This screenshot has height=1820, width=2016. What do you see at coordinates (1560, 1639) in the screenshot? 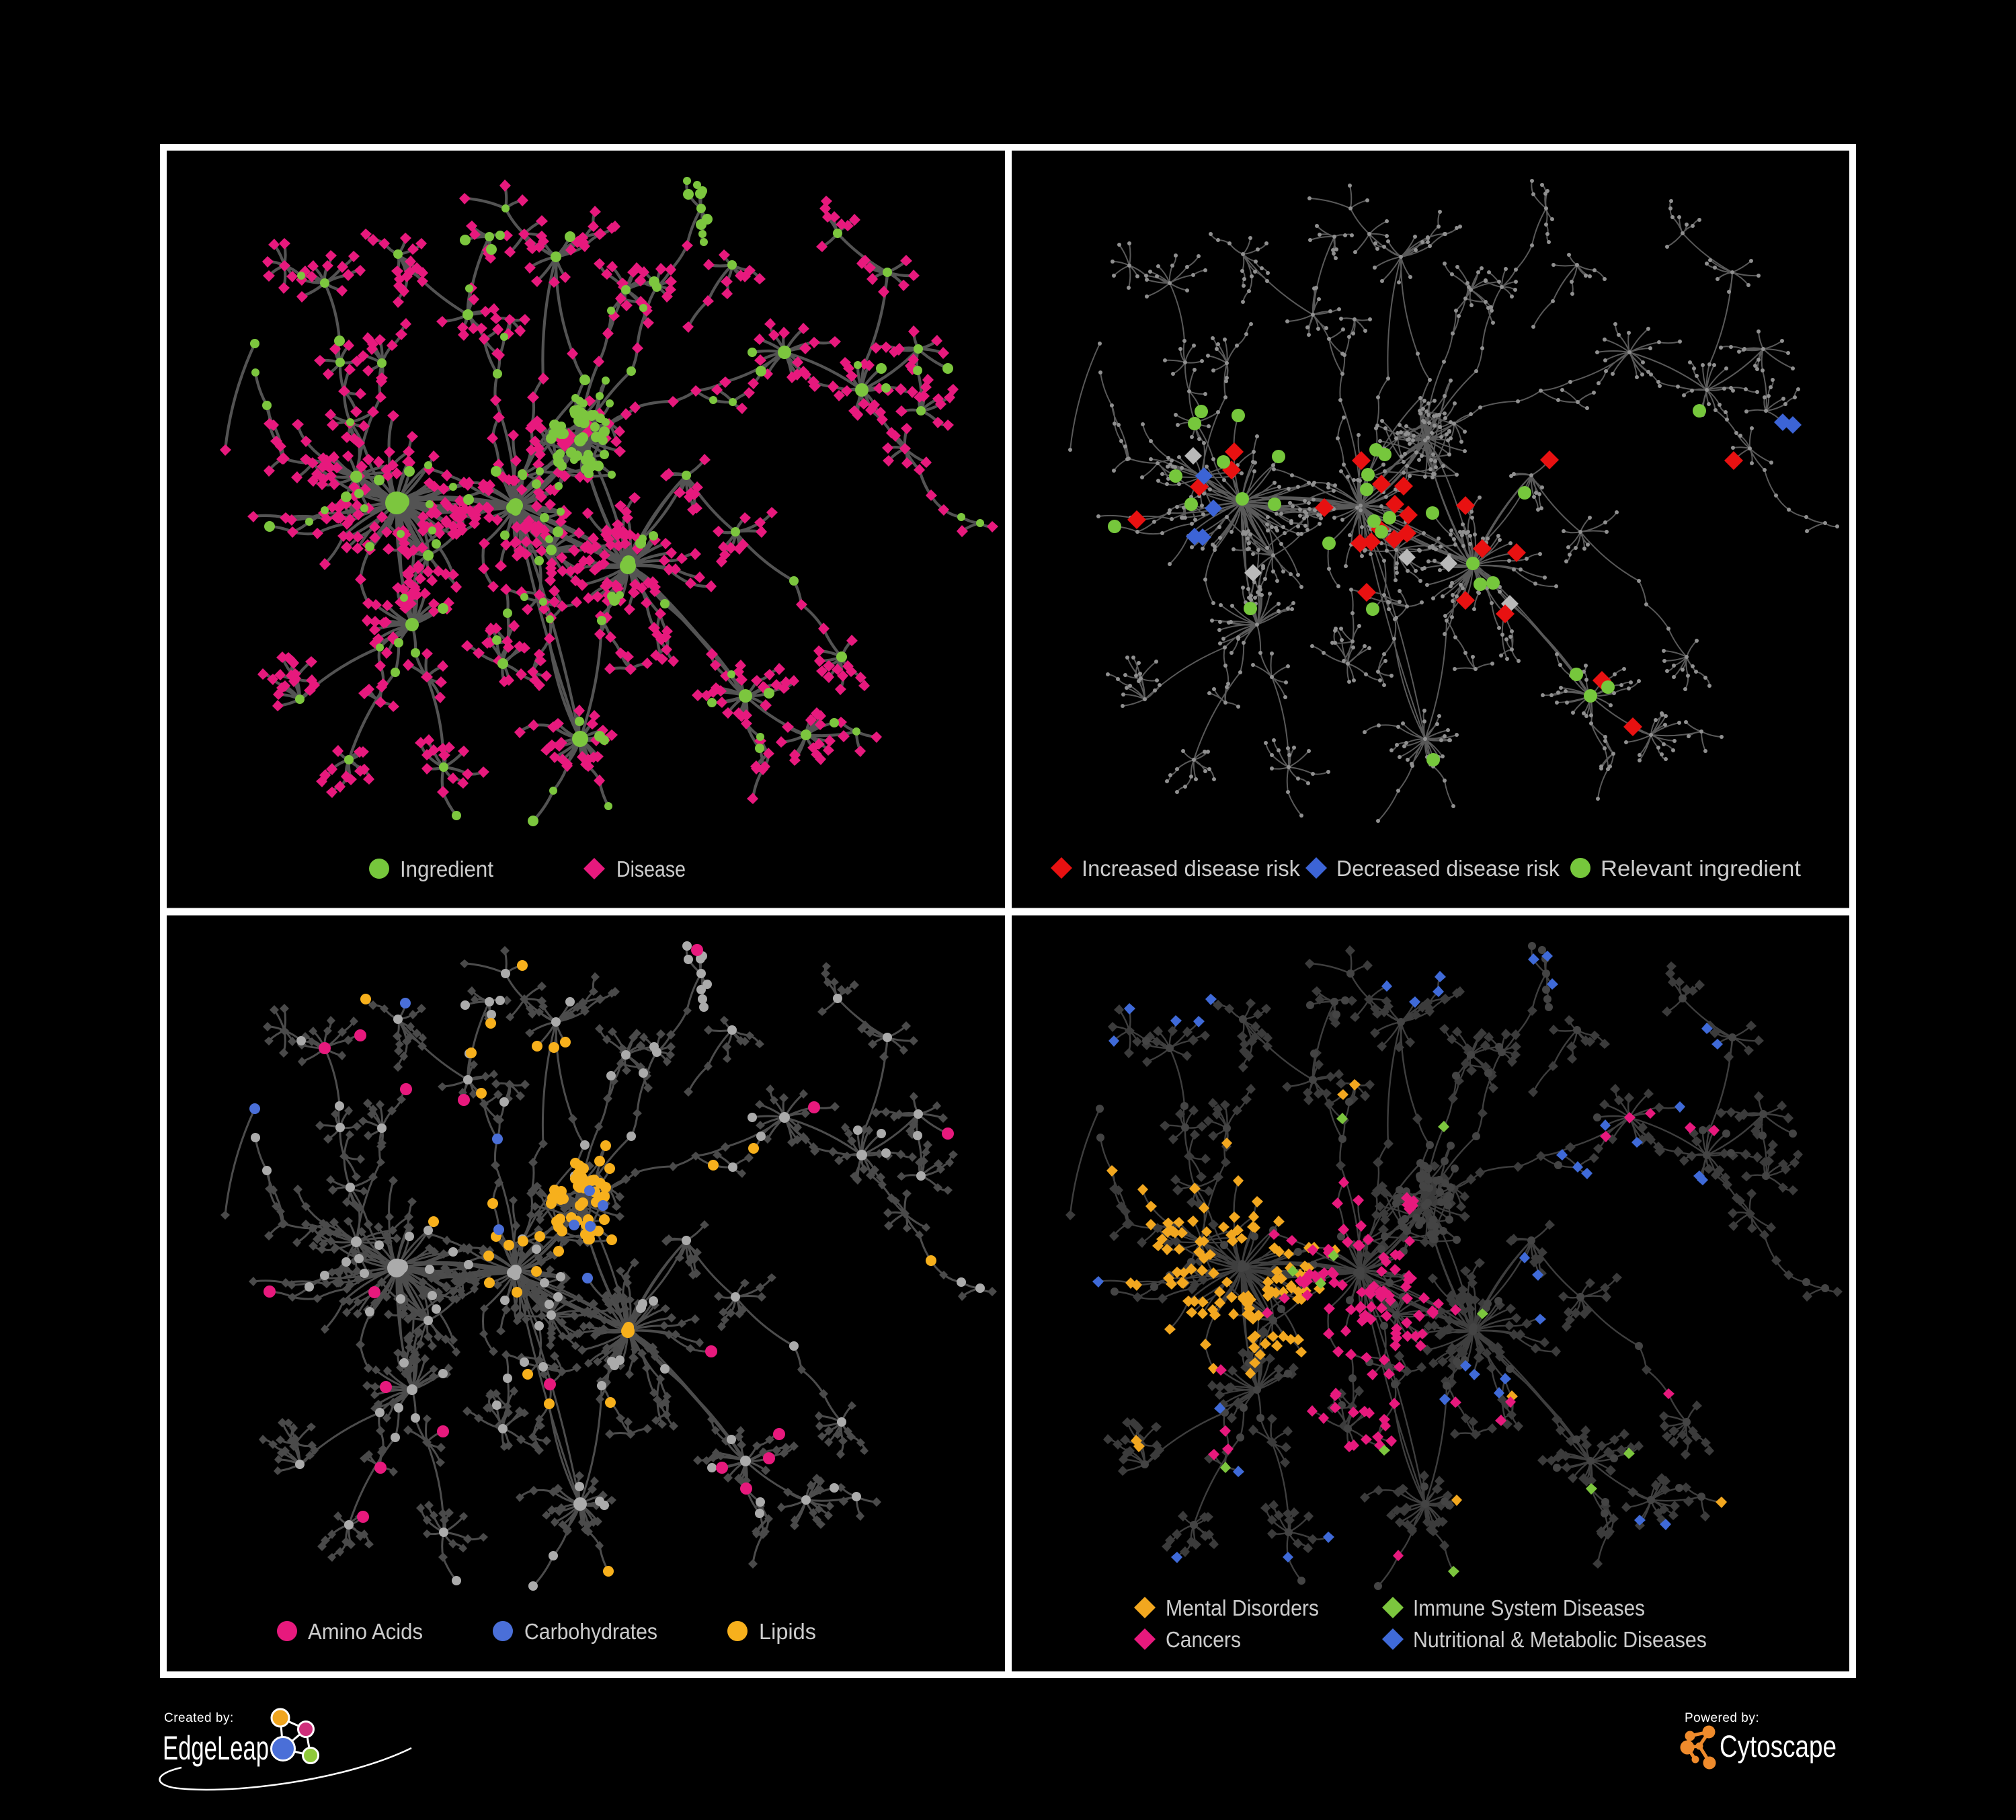
I see `svg-text:Nutritional & Metabolic Diseas: Nutritional & Metabolic Diseases` at bounding box center [1560, 1639].